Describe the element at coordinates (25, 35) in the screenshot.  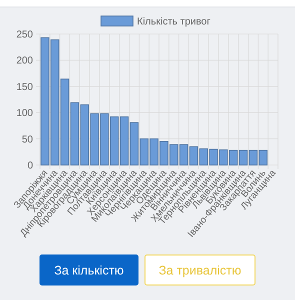
I see `y-tick-label: 250` at that location.